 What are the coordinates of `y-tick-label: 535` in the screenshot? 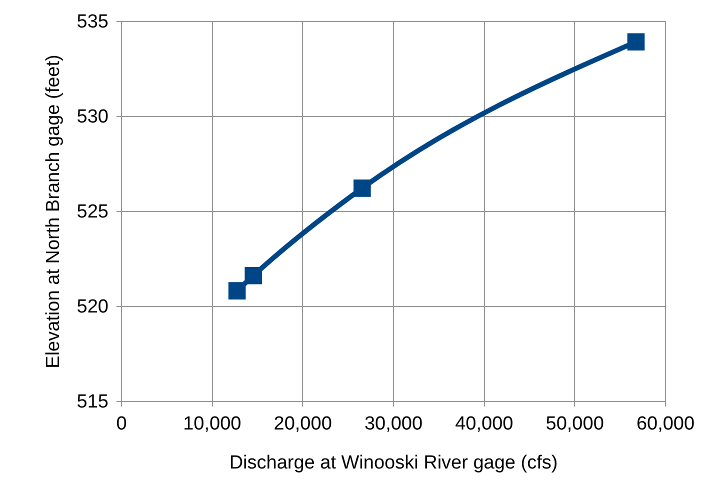 It's located at (92, 22).